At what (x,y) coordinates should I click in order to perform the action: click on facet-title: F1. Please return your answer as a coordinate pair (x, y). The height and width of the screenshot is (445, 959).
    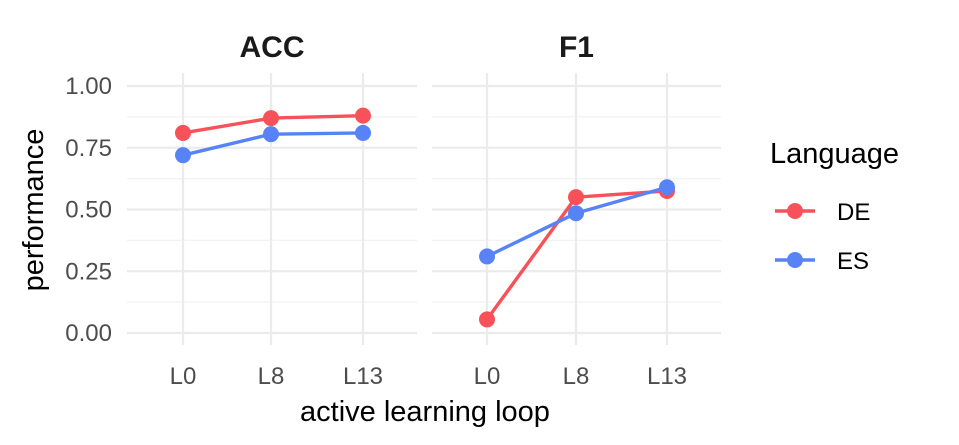
    Looking at the image, I should click on (576, 47).